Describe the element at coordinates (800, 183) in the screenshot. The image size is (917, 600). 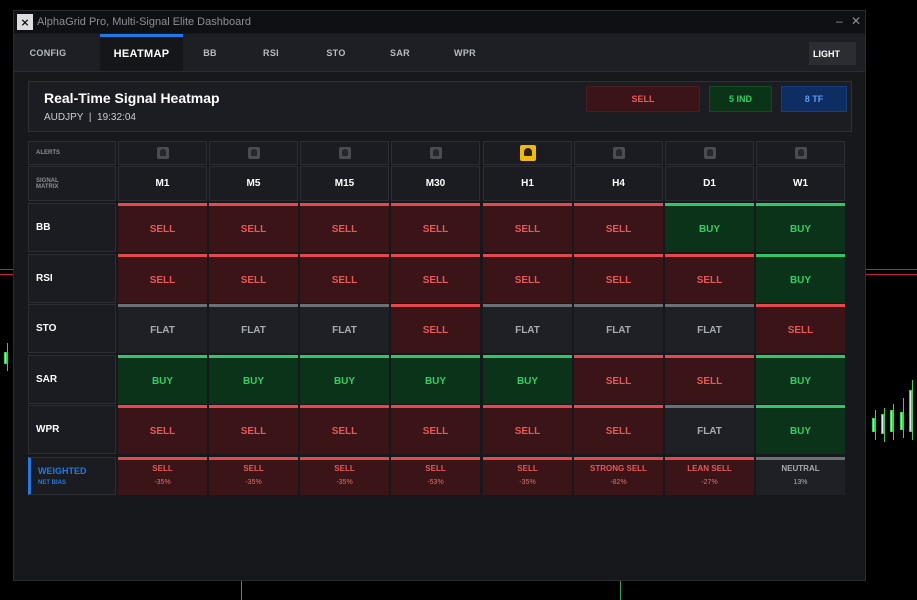
I see `timeframe-header-w1: W1` at that location.